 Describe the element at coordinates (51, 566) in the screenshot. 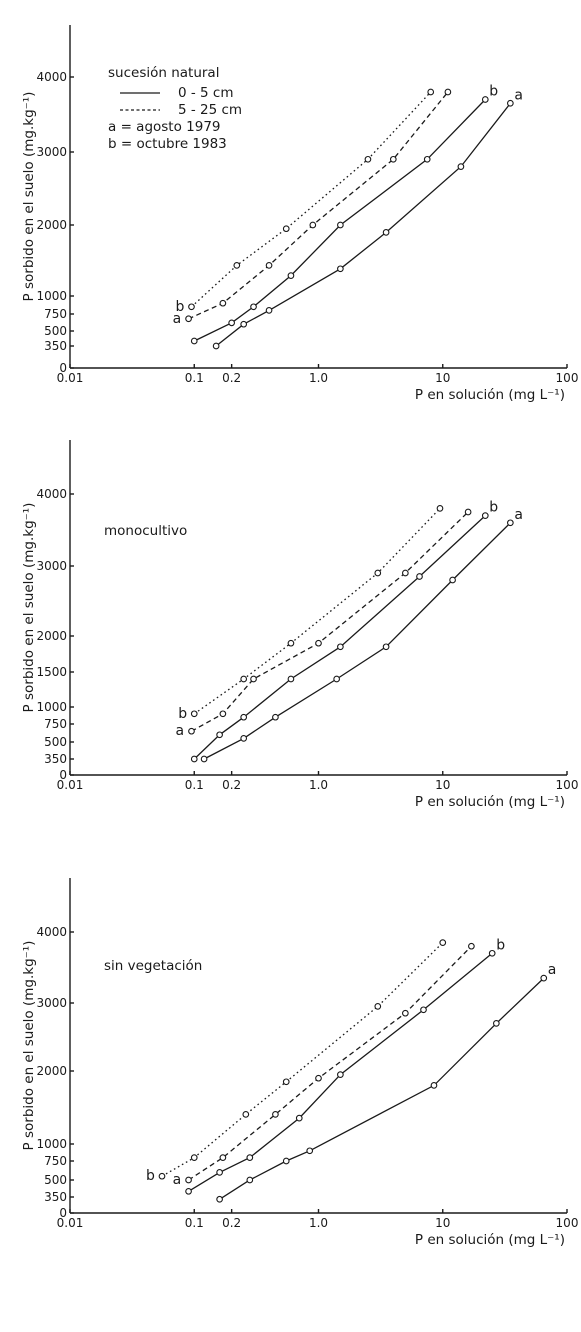

I see `y-tick-label: 3000` at that location.